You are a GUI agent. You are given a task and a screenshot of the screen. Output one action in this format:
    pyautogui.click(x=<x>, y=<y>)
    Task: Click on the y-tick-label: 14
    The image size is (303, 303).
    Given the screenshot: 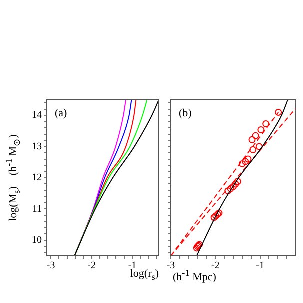 What is the action you would take?
    pyautogui.click(x=37, y=116)
    